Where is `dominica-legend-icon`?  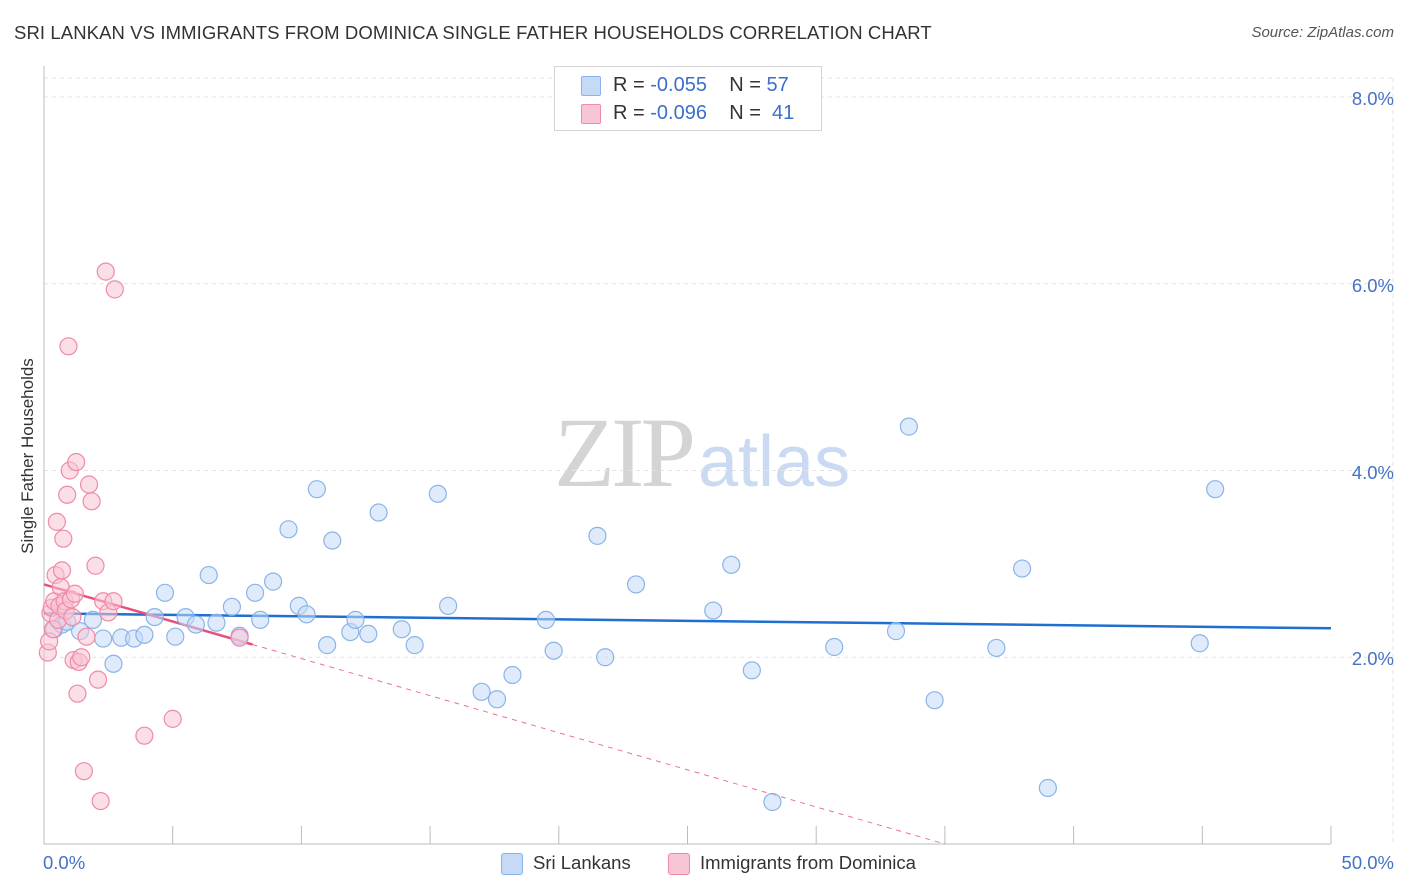 dominica-legend-icon is located at coordinates (679, 864).